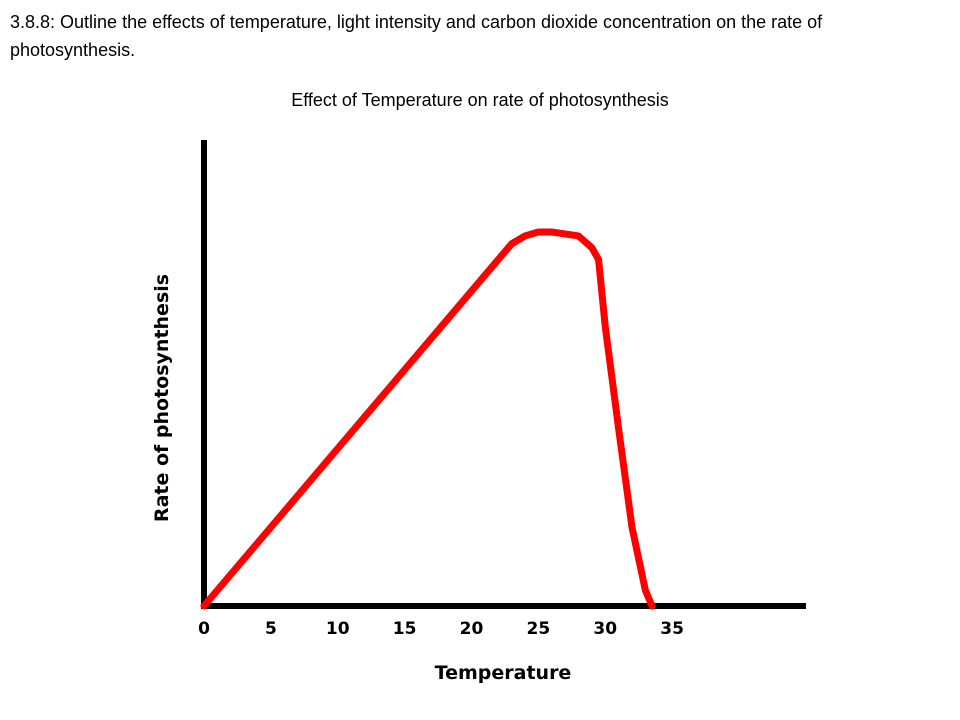 The width and height of the screenshot is (960, 720). Describe the element at coordinates (472, 629) in the screenshot. I see `x-tick-label: 20` at that location.